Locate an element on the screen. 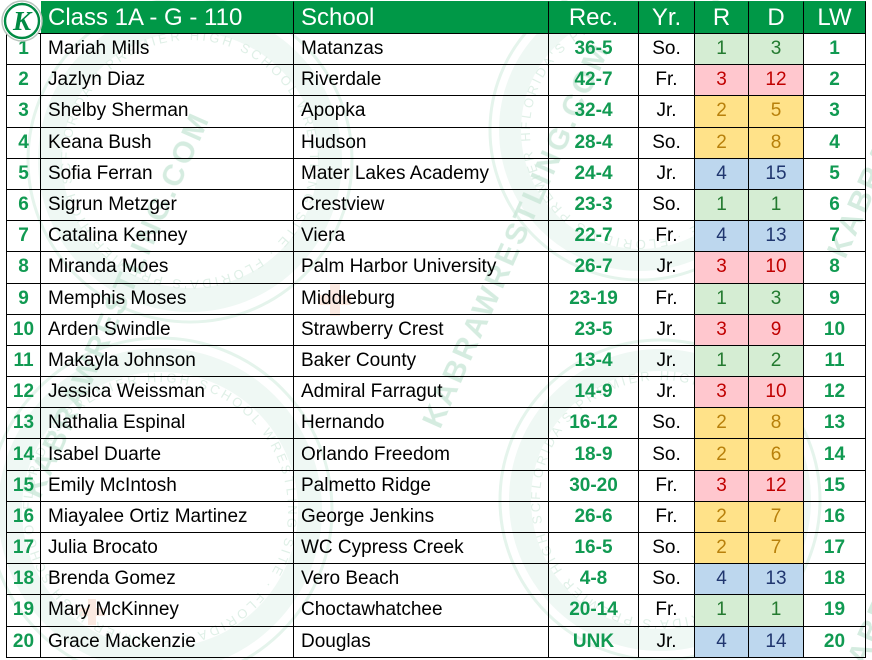 The image size is (872, 660). district-cell: 10 is located at coordinates (776, 268).